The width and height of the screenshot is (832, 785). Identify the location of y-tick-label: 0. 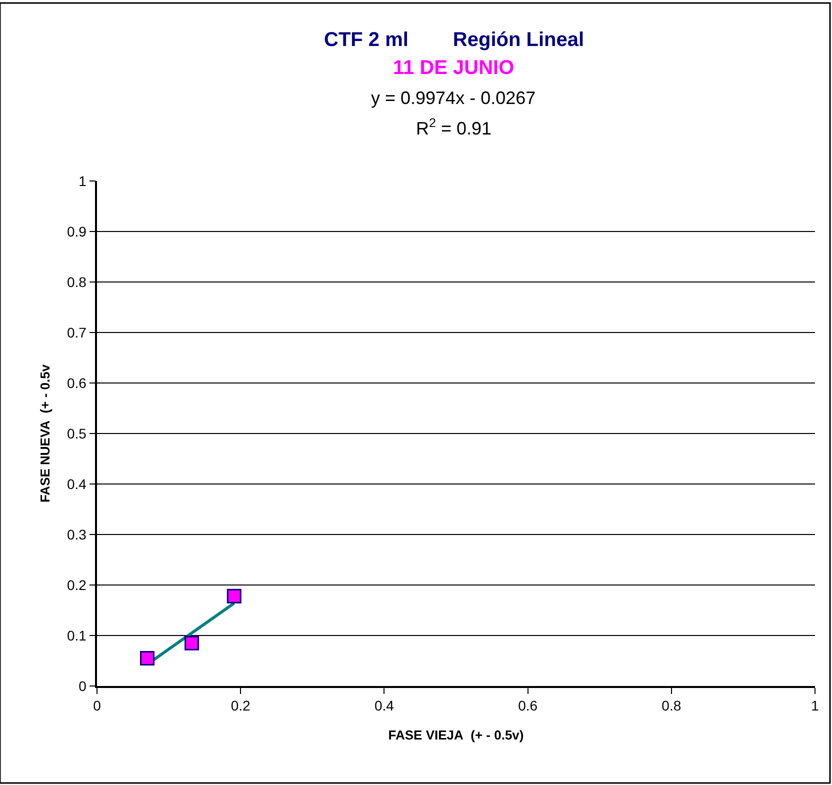
(82, 686).